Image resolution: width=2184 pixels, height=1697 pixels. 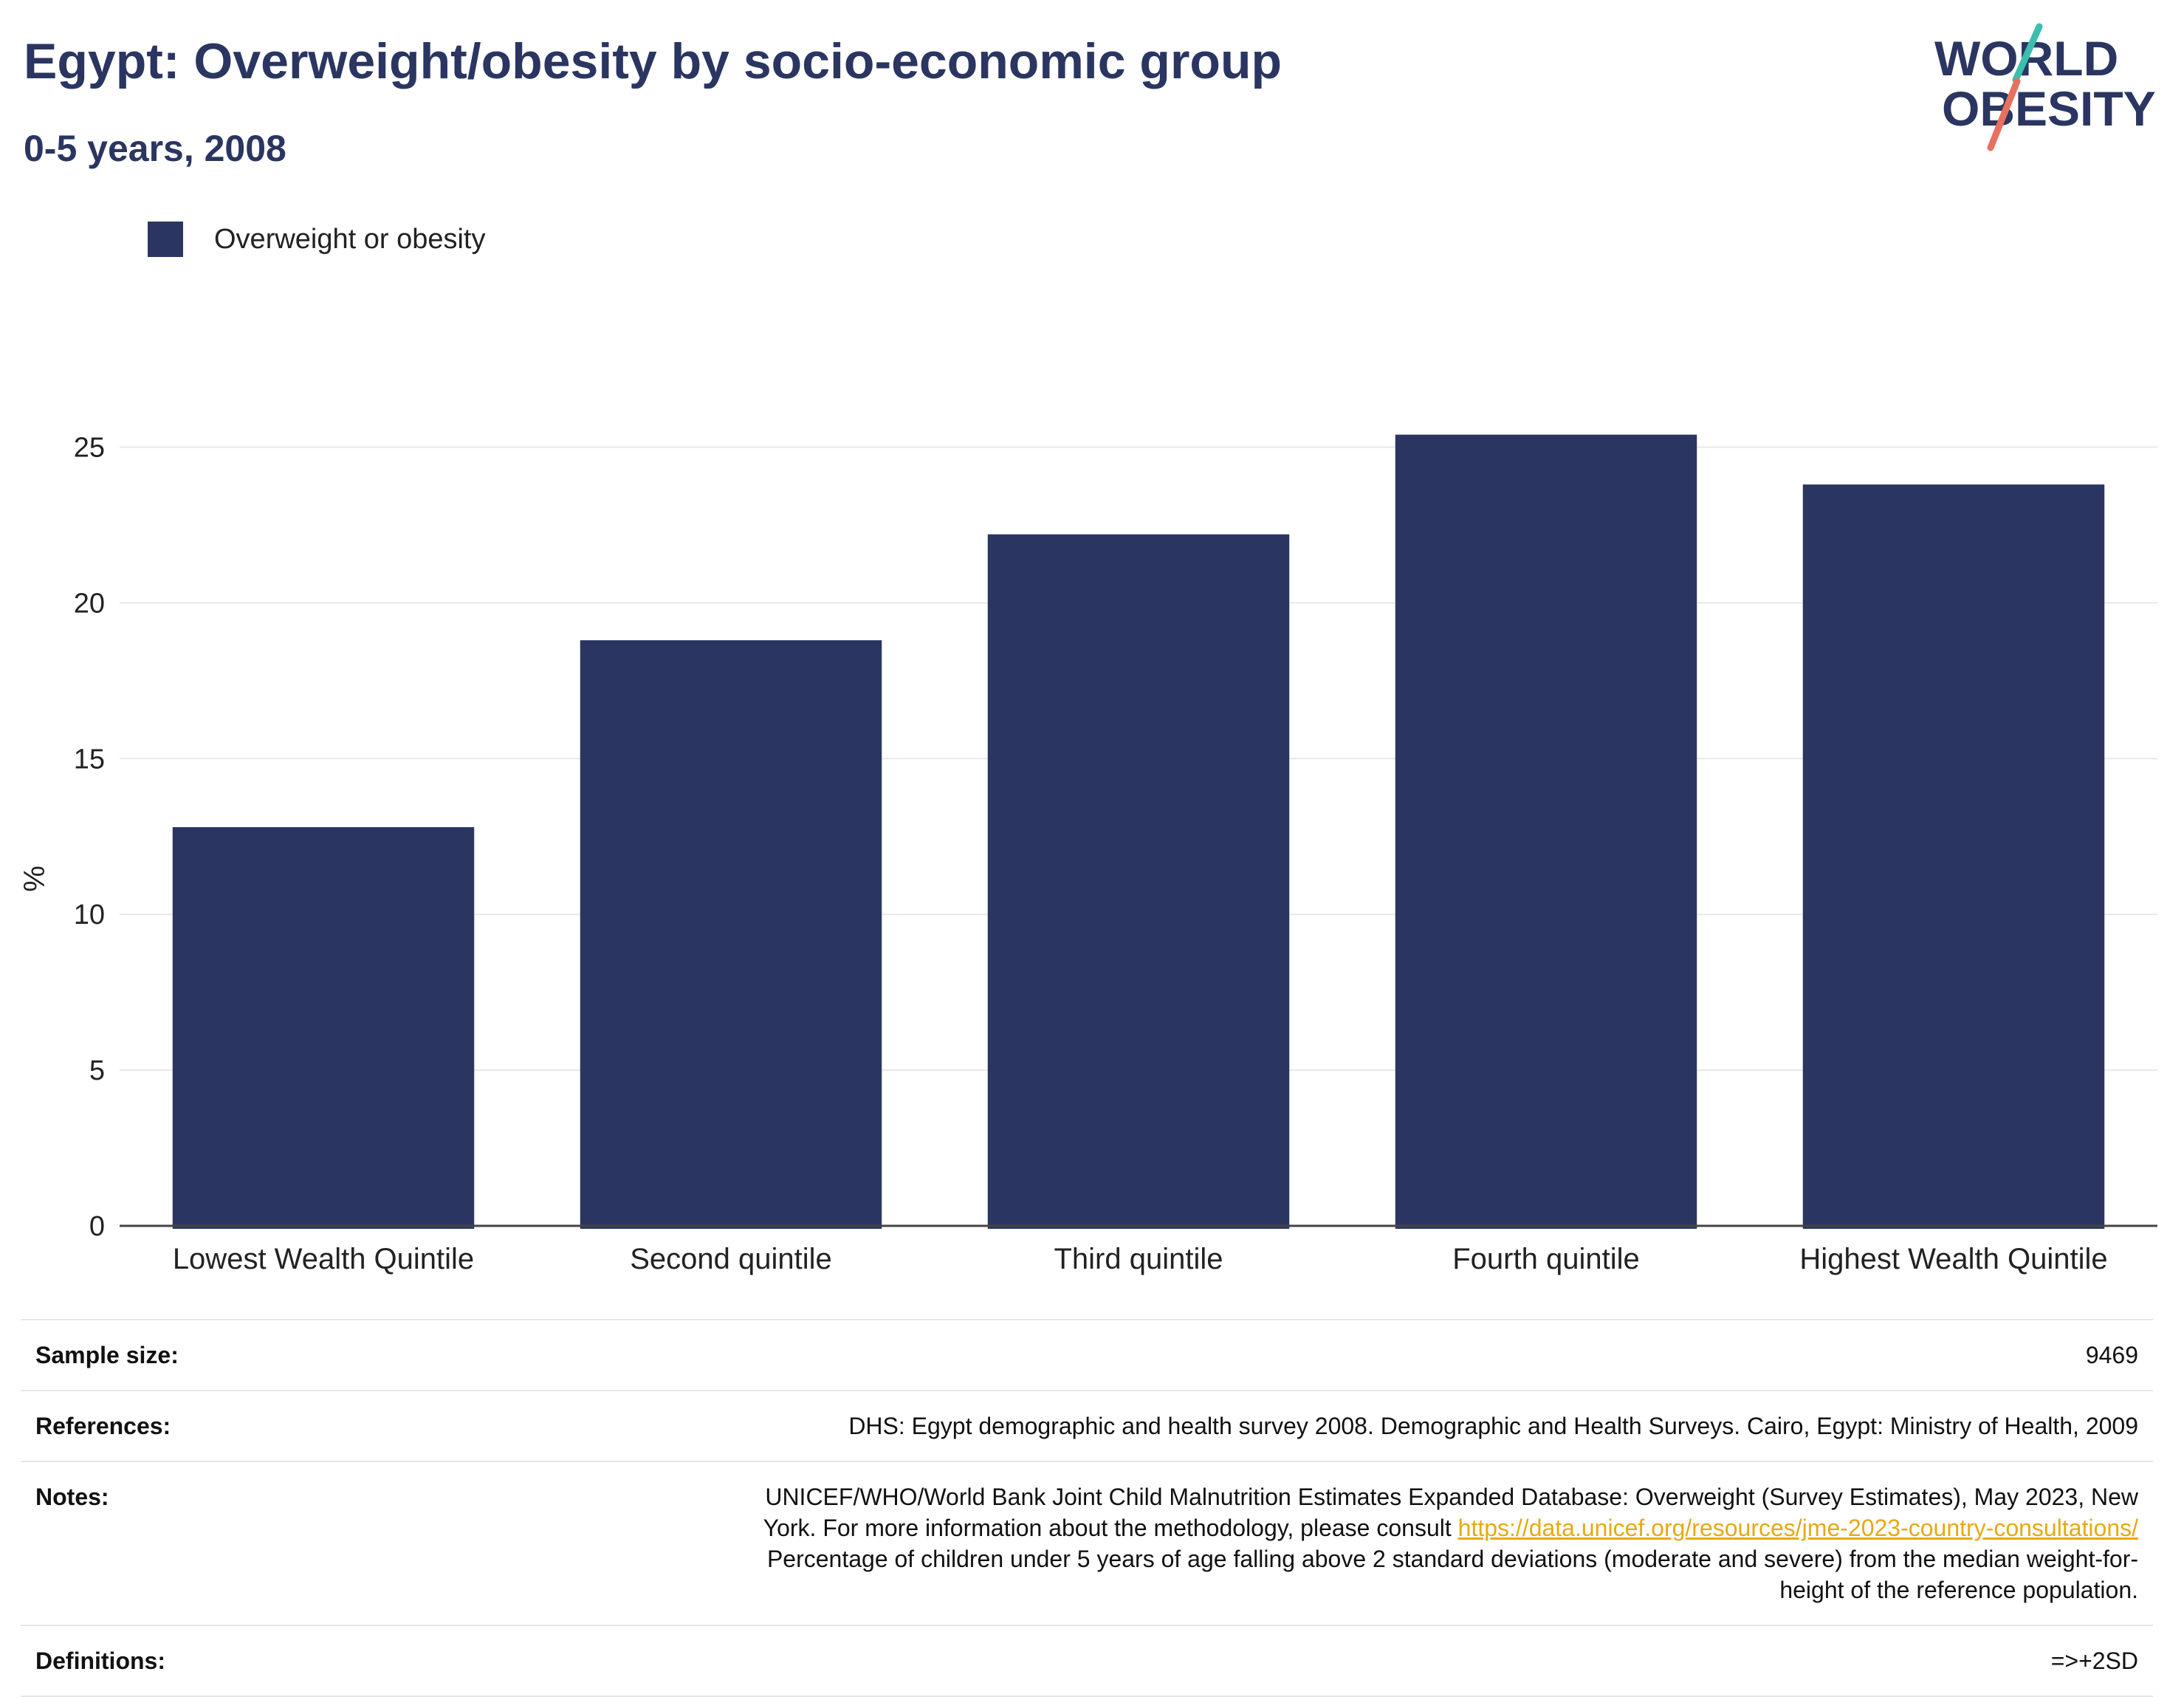 What do you see at coordinates (90, 914) in the screenshot?
I see `y-tick-label: 10` at bounding box center [90, 914].